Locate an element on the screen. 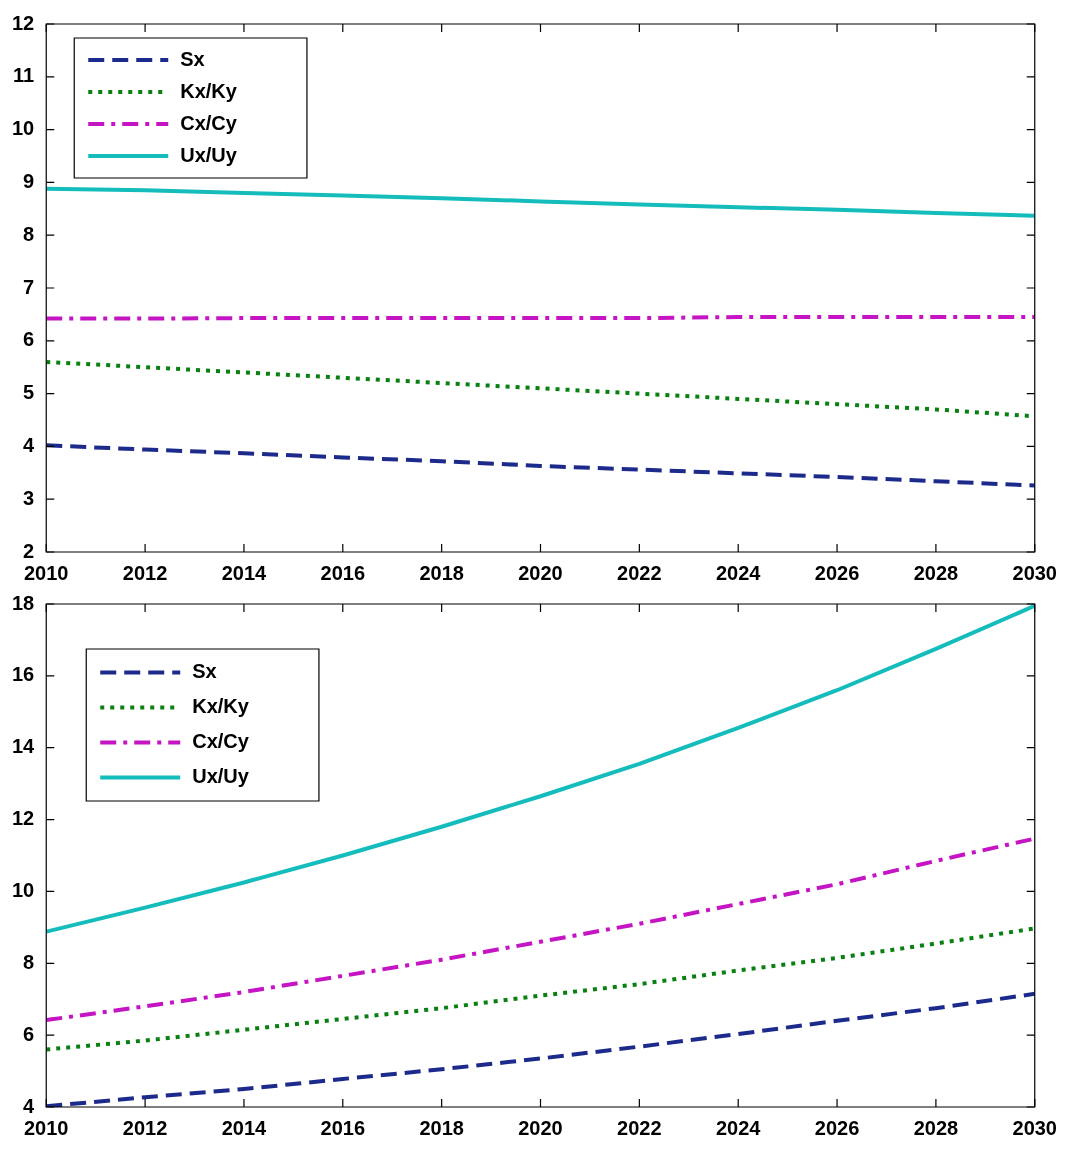 The height and width of the screenshot is (1149, 1067). y-tick-label: 5 is located at coordinates (29, 392).